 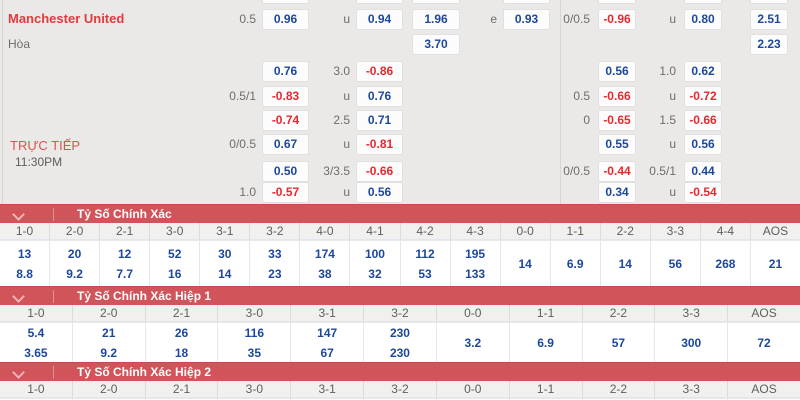 What do you see at coordinates (703, 71) in the screenshot?
I see `odds-cell: 0.62` at bounding box center [703, 71].